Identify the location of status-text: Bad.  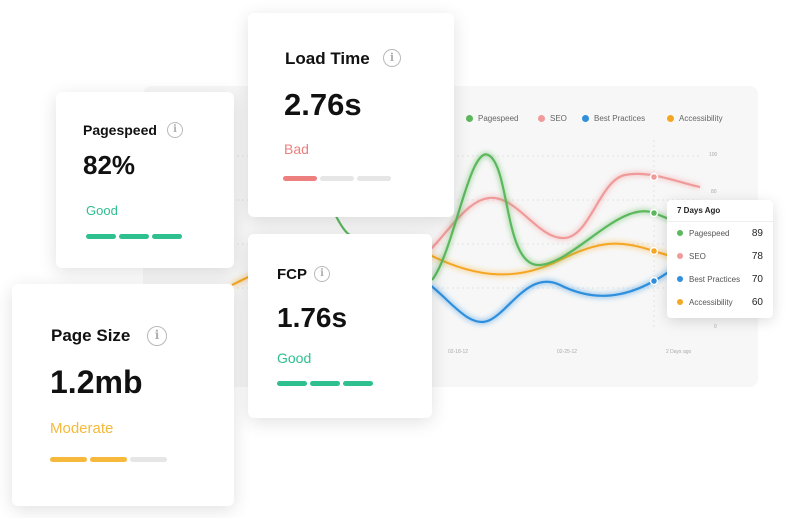
(296, 149).